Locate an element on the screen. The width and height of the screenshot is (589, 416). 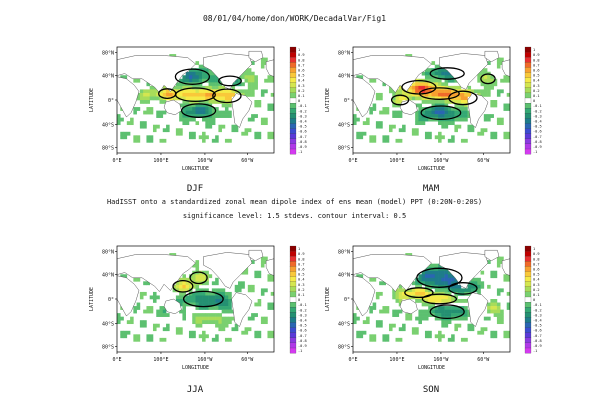
colorbar-label: 0.5 is located at coordinates (301, 76).